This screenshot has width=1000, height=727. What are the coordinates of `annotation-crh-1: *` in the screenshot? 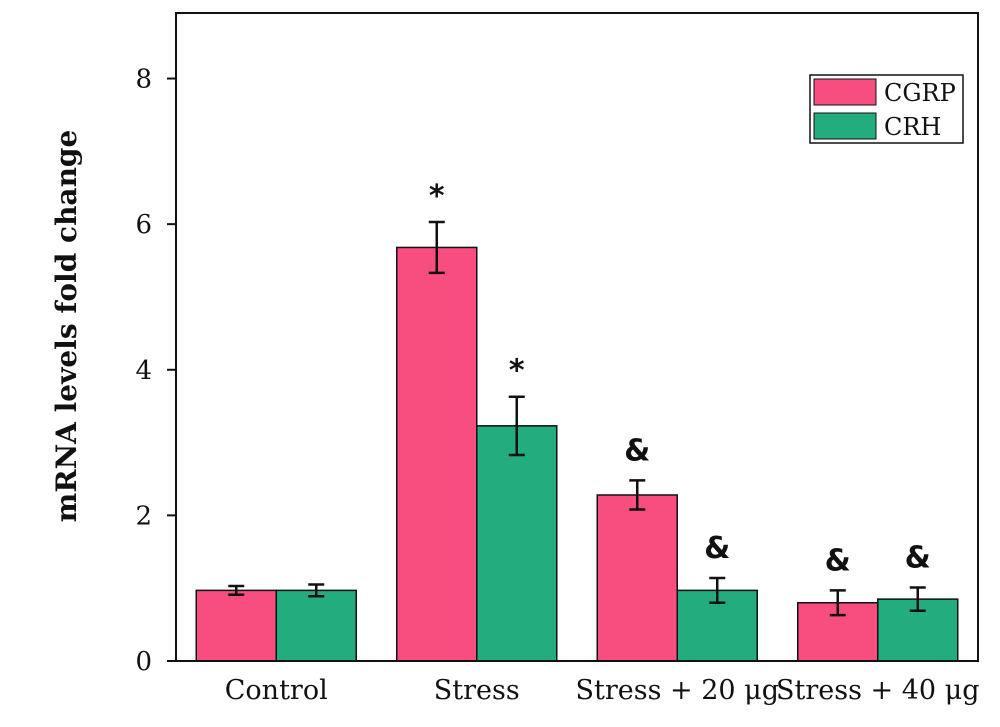 It's located at (517, 371).